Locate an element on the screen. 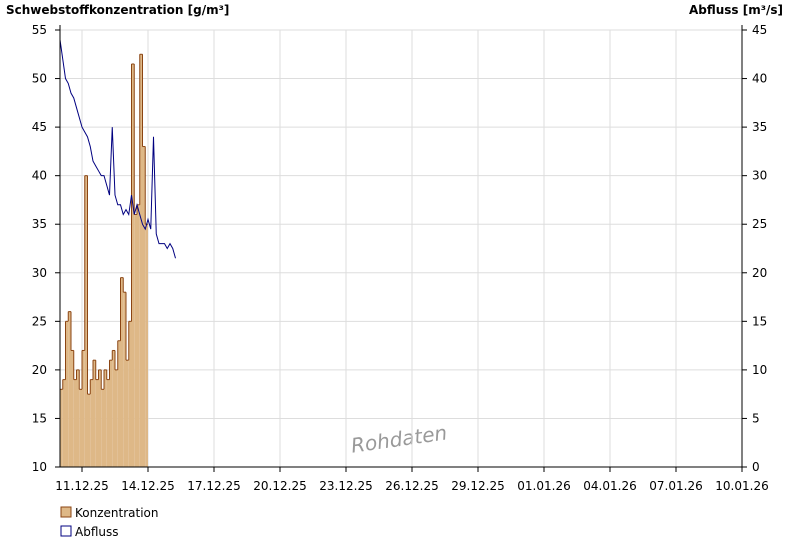 The width and height of the screenshot is (800, 550). y2-tick-label: 45 is located at coordinates (759, 30).